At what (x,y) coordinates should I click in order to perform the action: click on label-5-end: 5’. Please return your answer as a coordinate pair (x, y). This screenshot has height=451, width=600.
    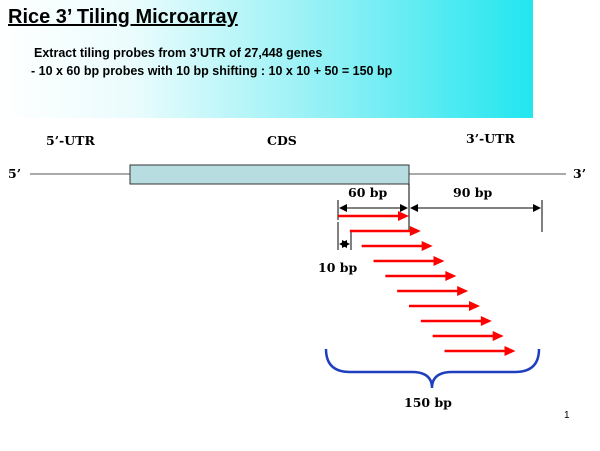
    Looking at the image, I should click on (15, 173).